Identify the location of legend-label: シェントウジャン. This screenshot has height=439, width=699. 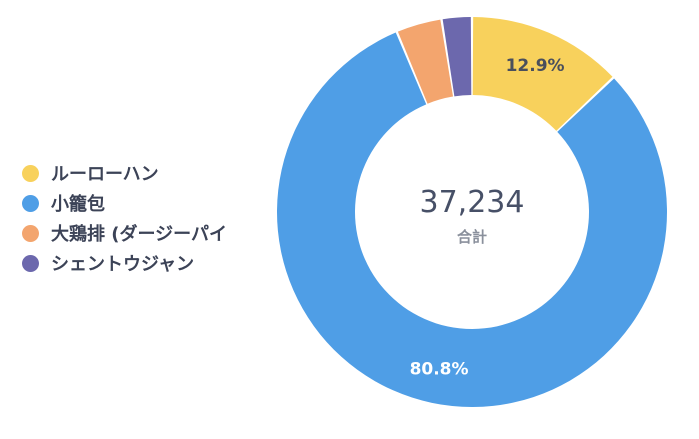
(123, 264).